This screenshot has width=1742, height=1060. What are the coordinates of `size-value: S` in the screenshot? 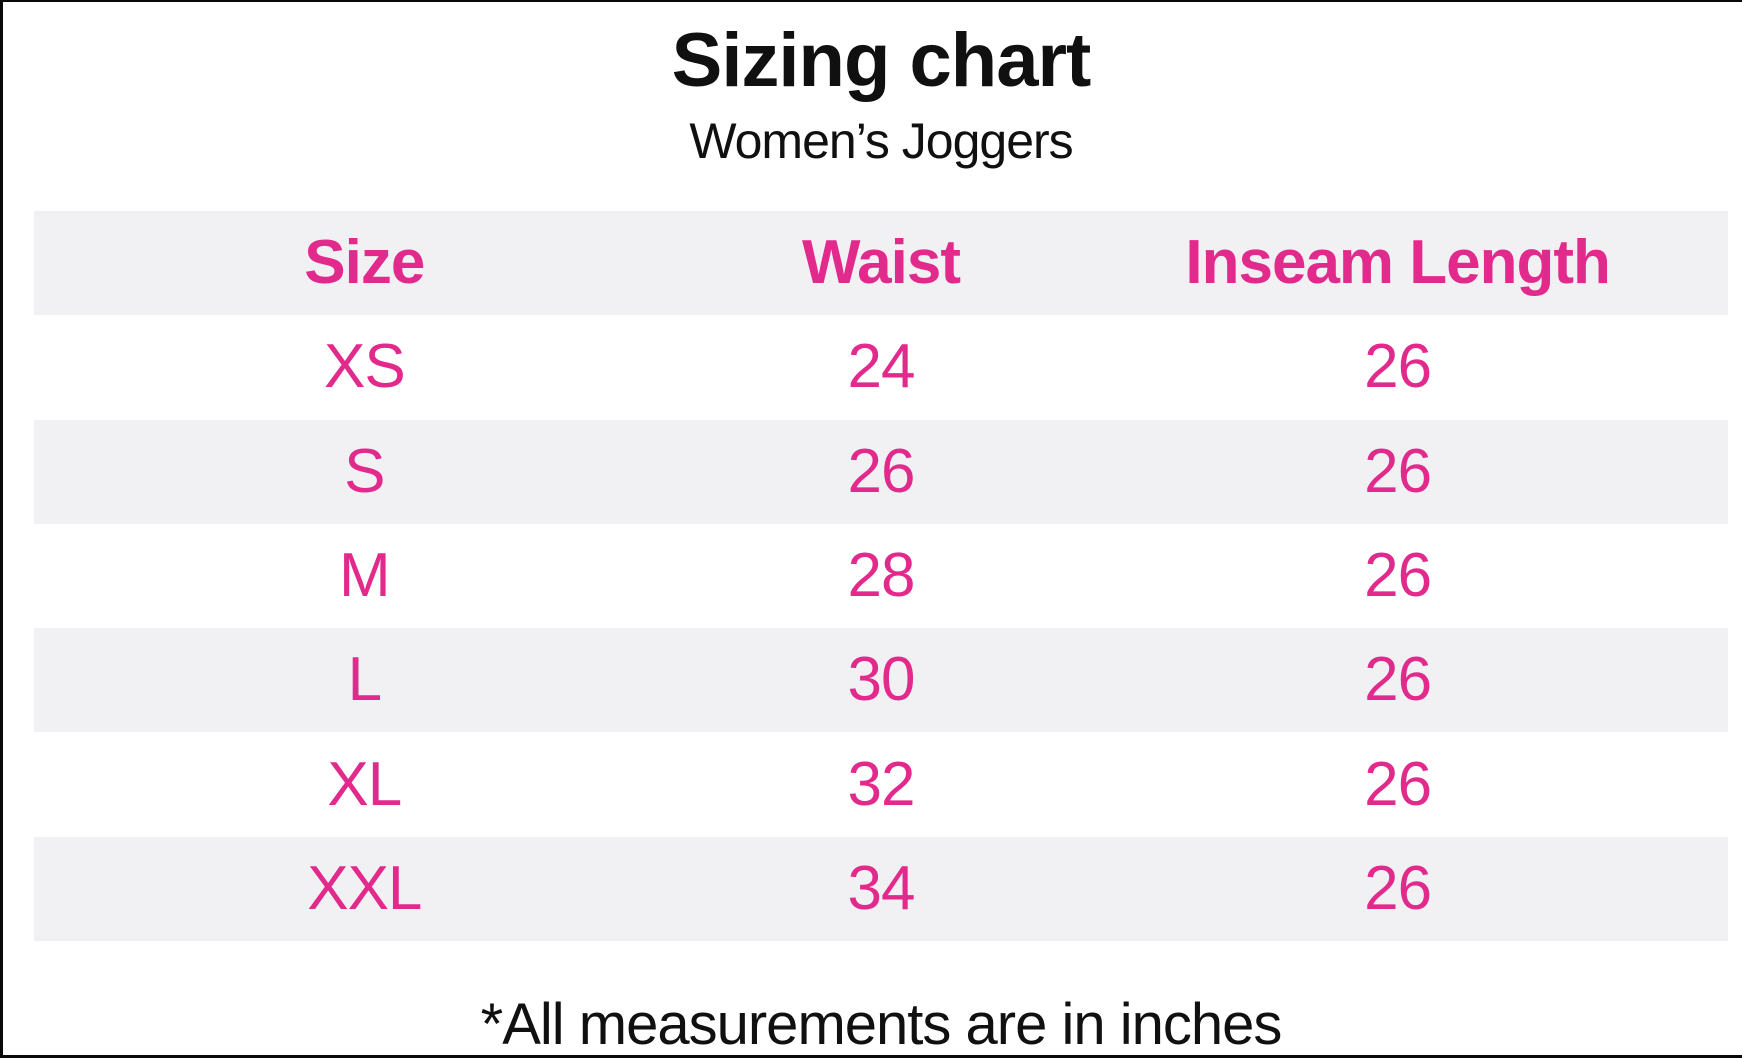 It's located at (364, 471).